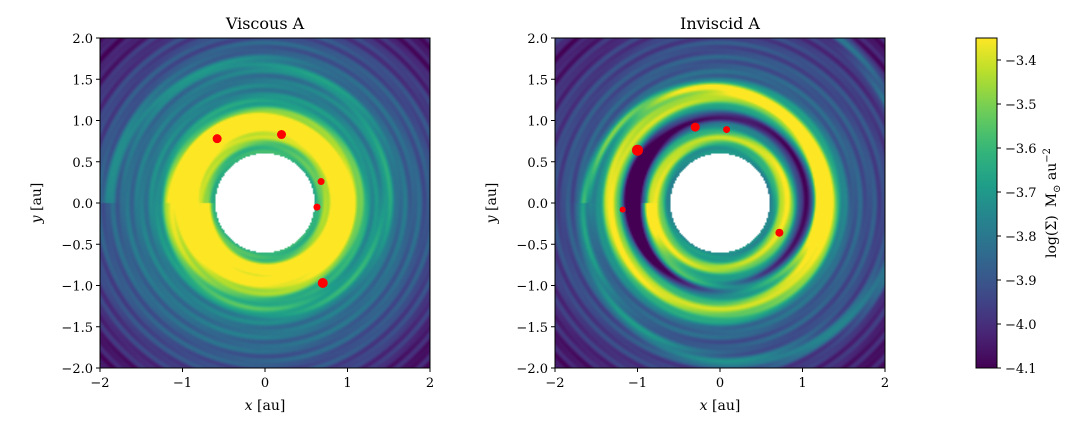 Image resolution: width=1076 pixels, height=427 pixels. I want to click on x-ticks-inviscid: −2 −1 0 1 2, so click(717, 379).